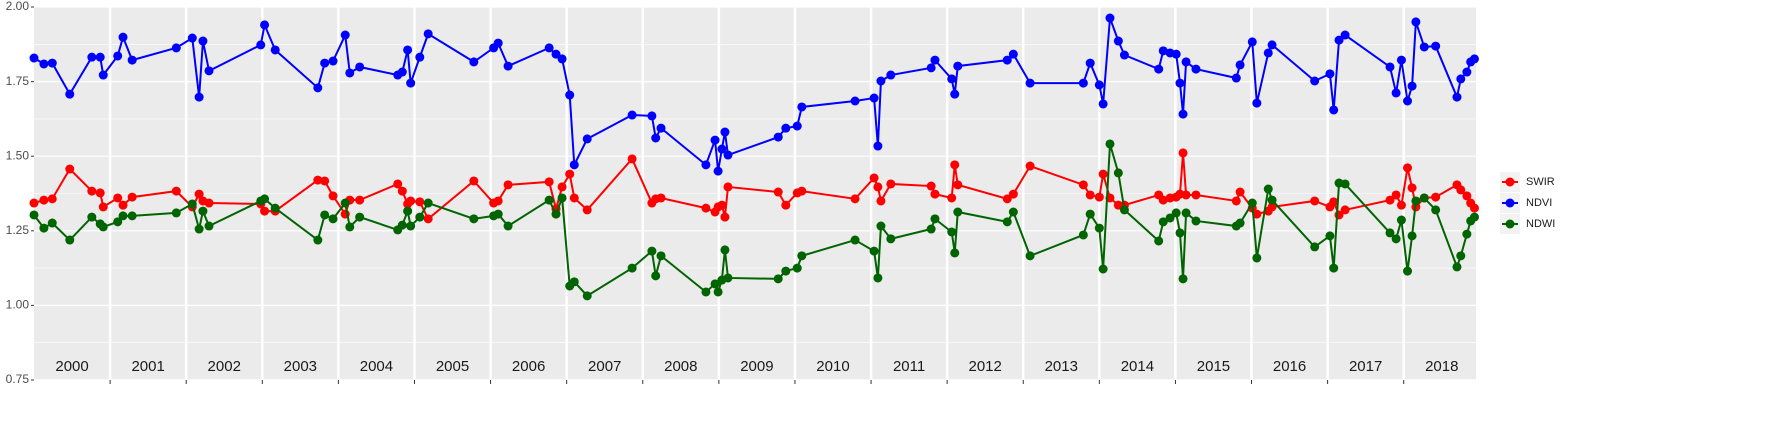 The height and width of the screenshot is (442, 1773). Describe the element at coordinates (1539, 203) in the screenshot. I see `legend-label: NDVI` at that location.